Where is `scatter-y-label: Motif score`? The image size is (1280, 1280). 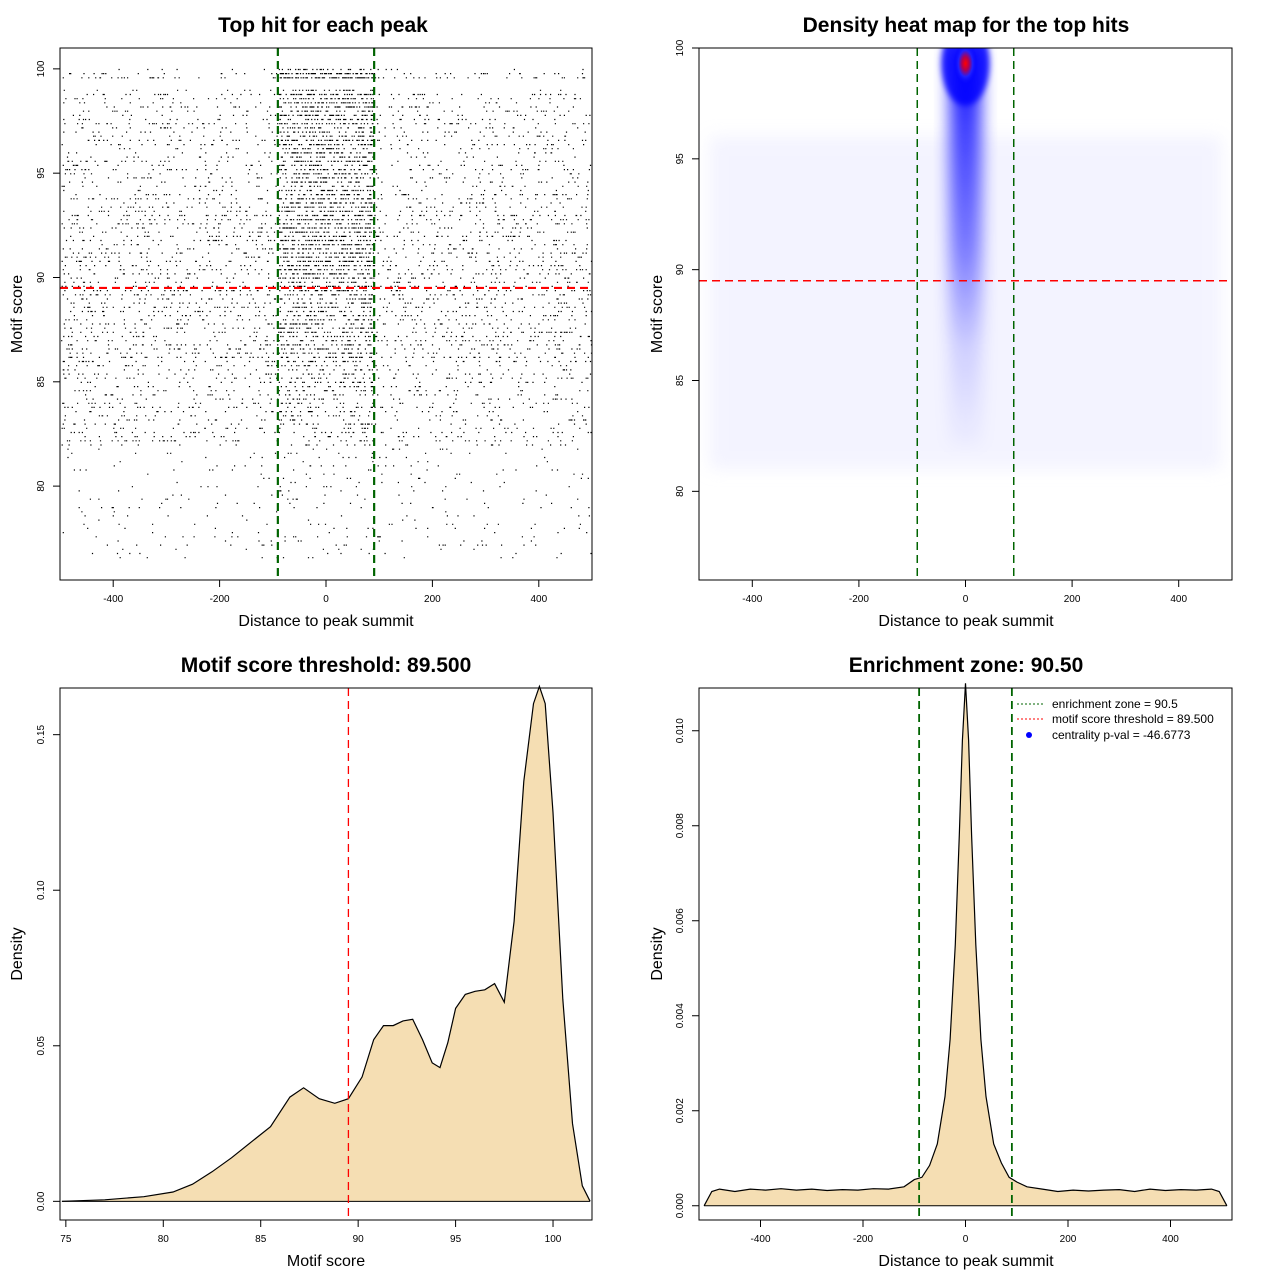 scatter-y-label: Motif score is located at coordinates (17, 314).